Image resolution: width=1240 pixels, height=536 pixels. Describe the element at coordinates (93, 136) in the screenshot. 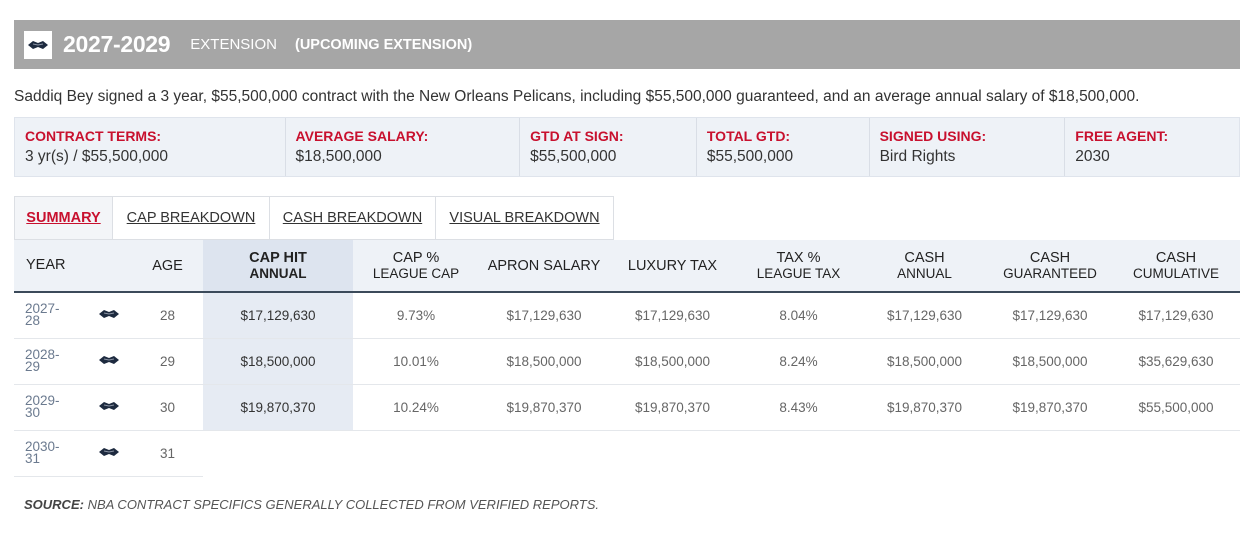

I see `term-label: CONTRACT TERMS:` at that location.